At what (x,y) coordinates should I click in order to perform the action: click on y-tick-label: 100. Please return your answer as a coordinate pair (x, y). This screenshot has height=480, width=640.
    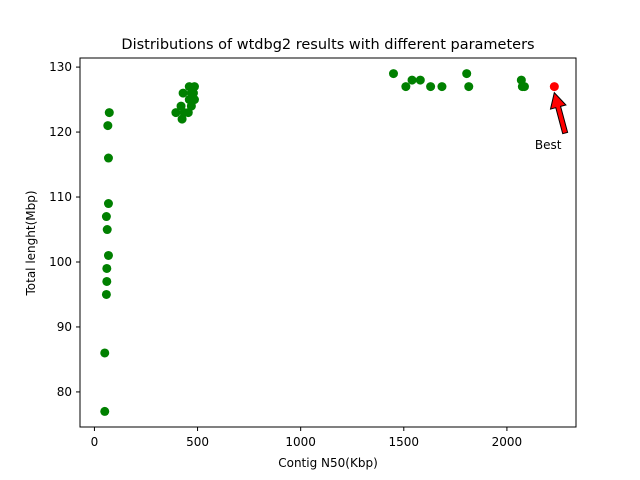
    Looking at the image, I should click on (60, 262).